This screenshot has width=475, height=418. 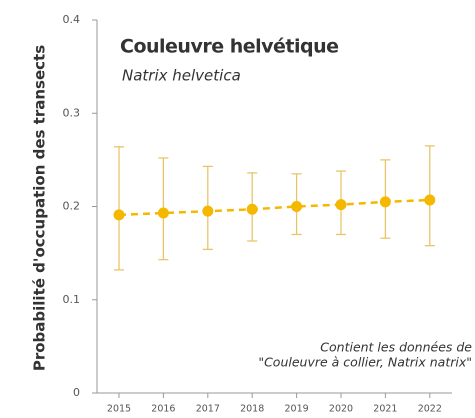 What do you see at coordinates (229, 47) in the screenshot?
I see `chart-title: Couleuvre helvétique` at bounding box center [229, 47].